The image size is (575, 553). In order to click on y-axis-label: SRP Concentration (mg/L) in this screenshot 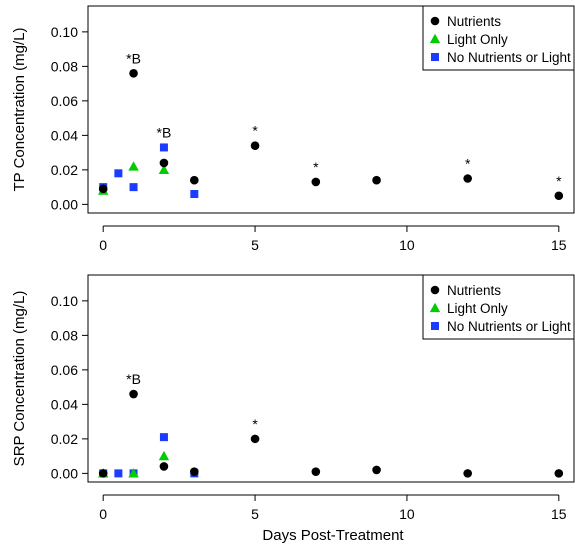, I will do `click(19, 379)`.